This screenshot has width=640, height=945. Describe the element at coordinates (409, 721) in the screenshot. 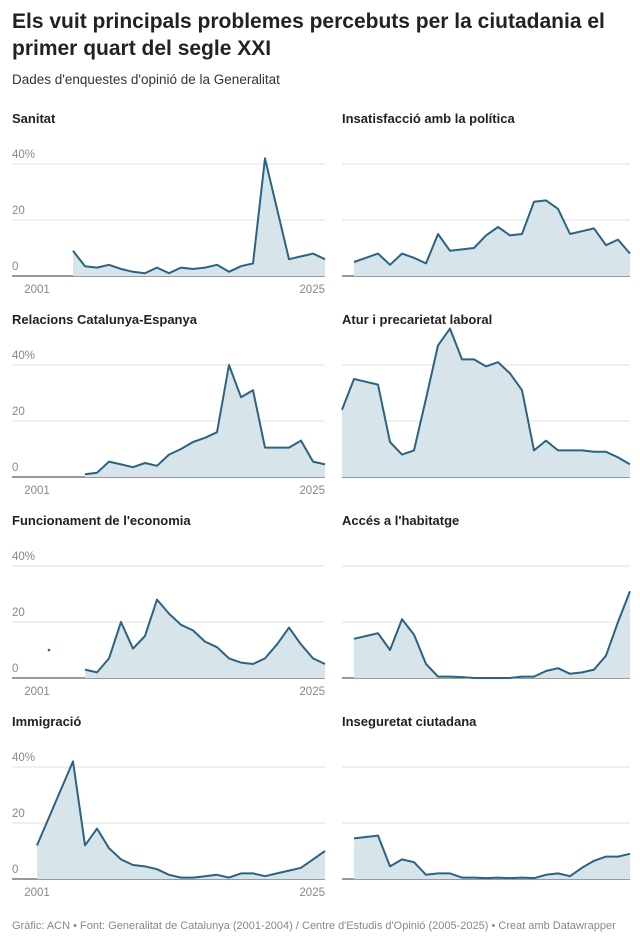

I see `panel-title: Inseguretat ciutadana` at that location.